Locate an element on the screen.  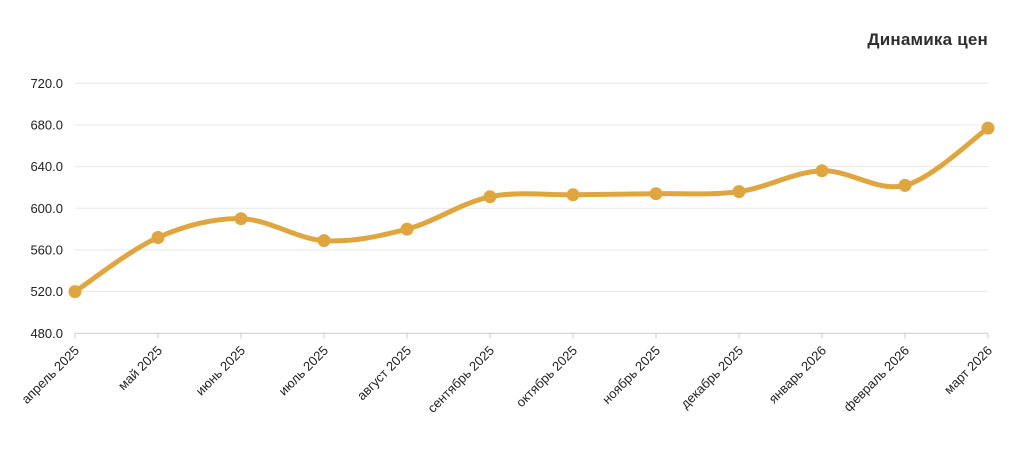
chart-title: Динамика цен is located at coordinates (927, 39).